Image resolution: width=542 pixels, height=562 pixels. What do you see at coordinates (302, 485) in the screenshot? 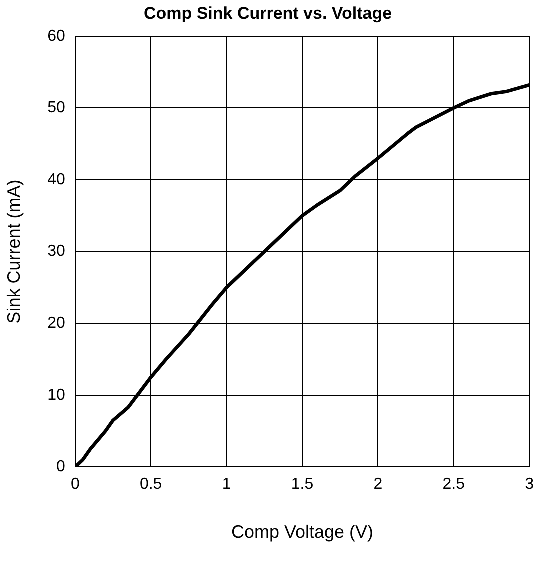
I see `x-tick-label: 1.5` at bounding box center [302, 485].